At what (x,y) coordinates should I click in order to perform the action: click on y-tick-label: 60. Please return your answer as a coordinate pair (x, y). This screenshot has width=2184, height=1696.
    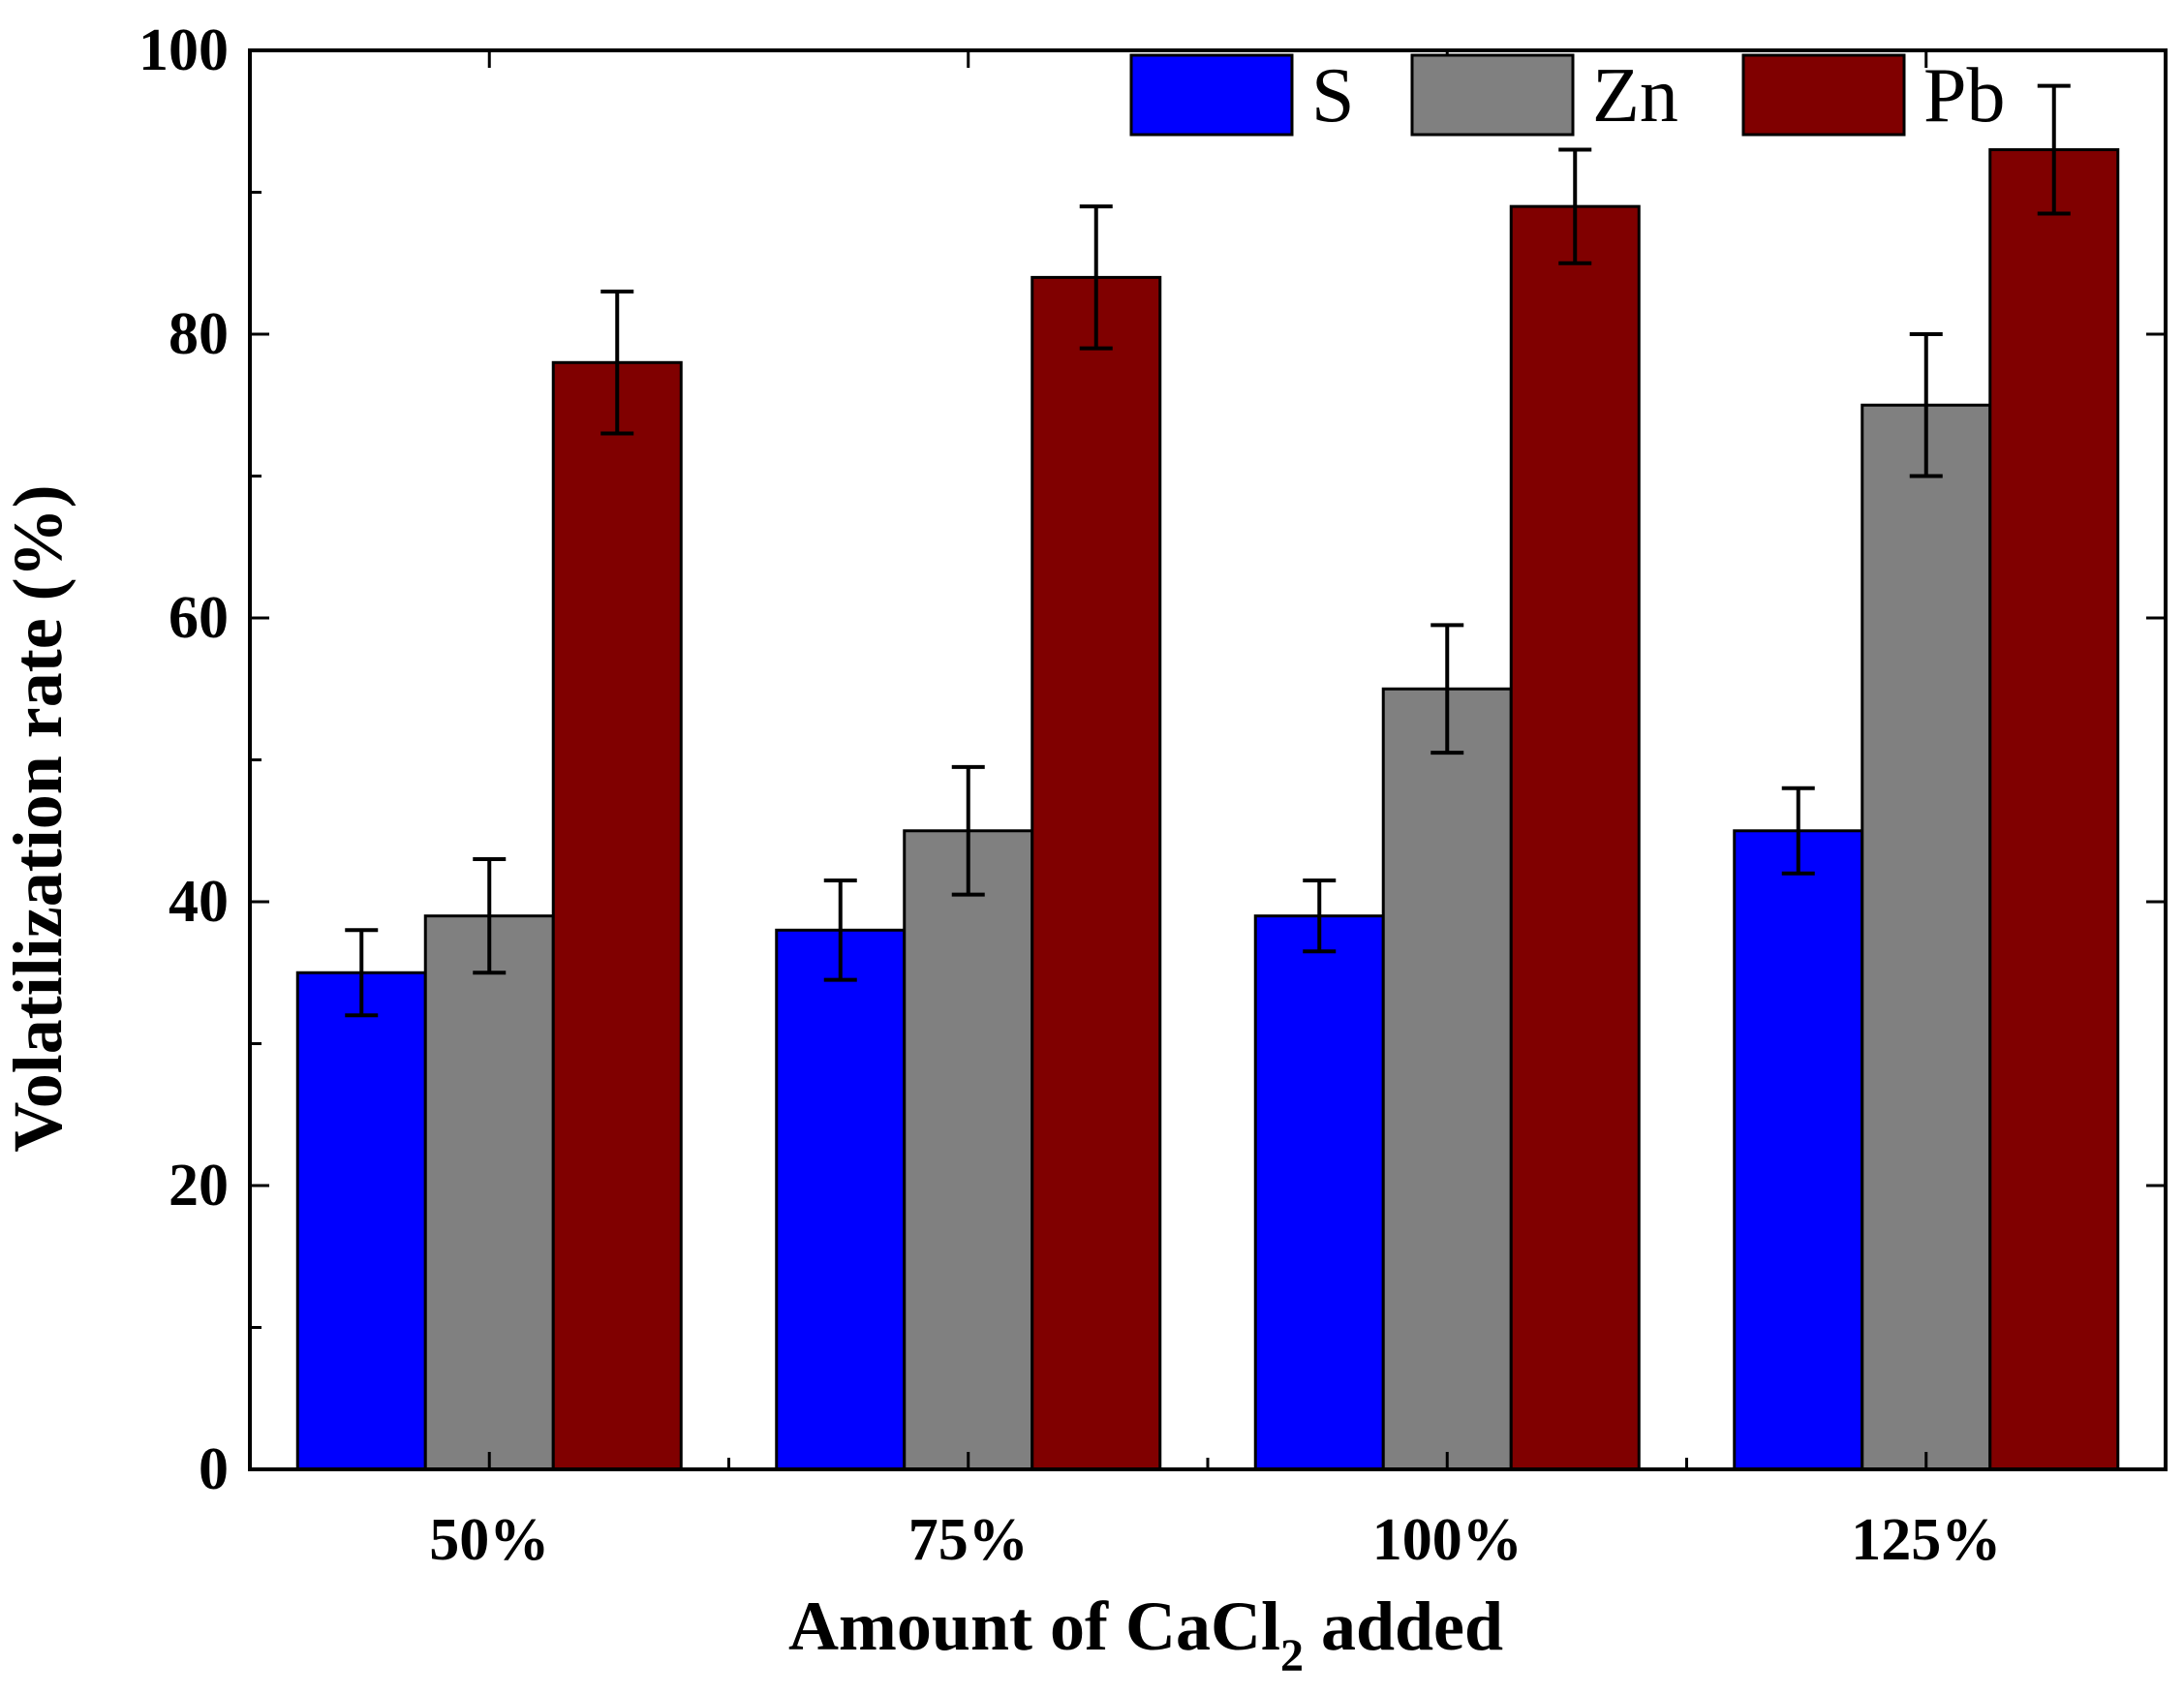
    Looking at the image, I should click on (199, 618).